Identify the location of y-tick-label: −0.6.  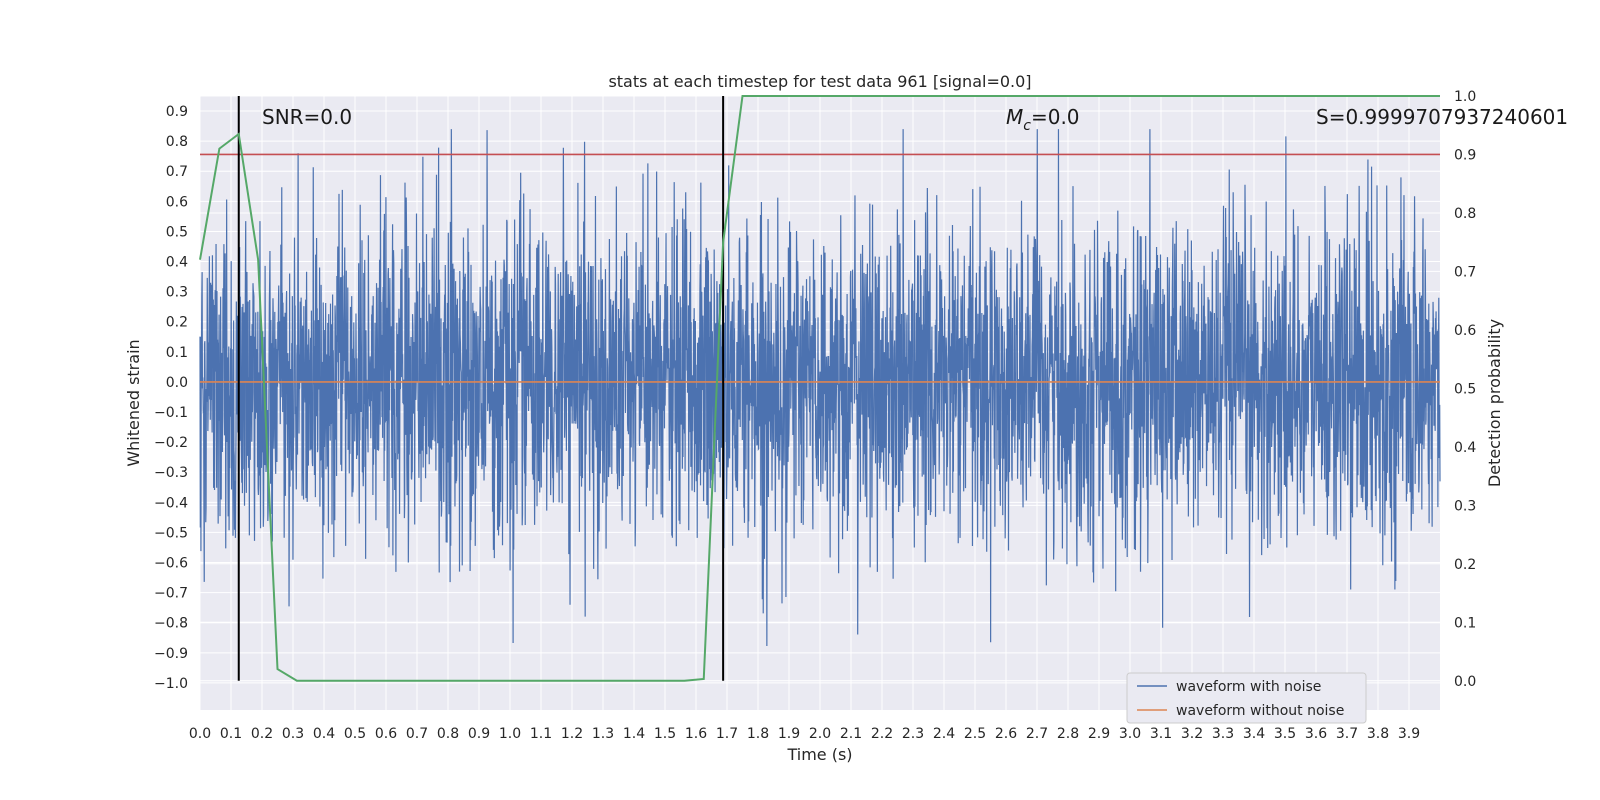
(171, 564).